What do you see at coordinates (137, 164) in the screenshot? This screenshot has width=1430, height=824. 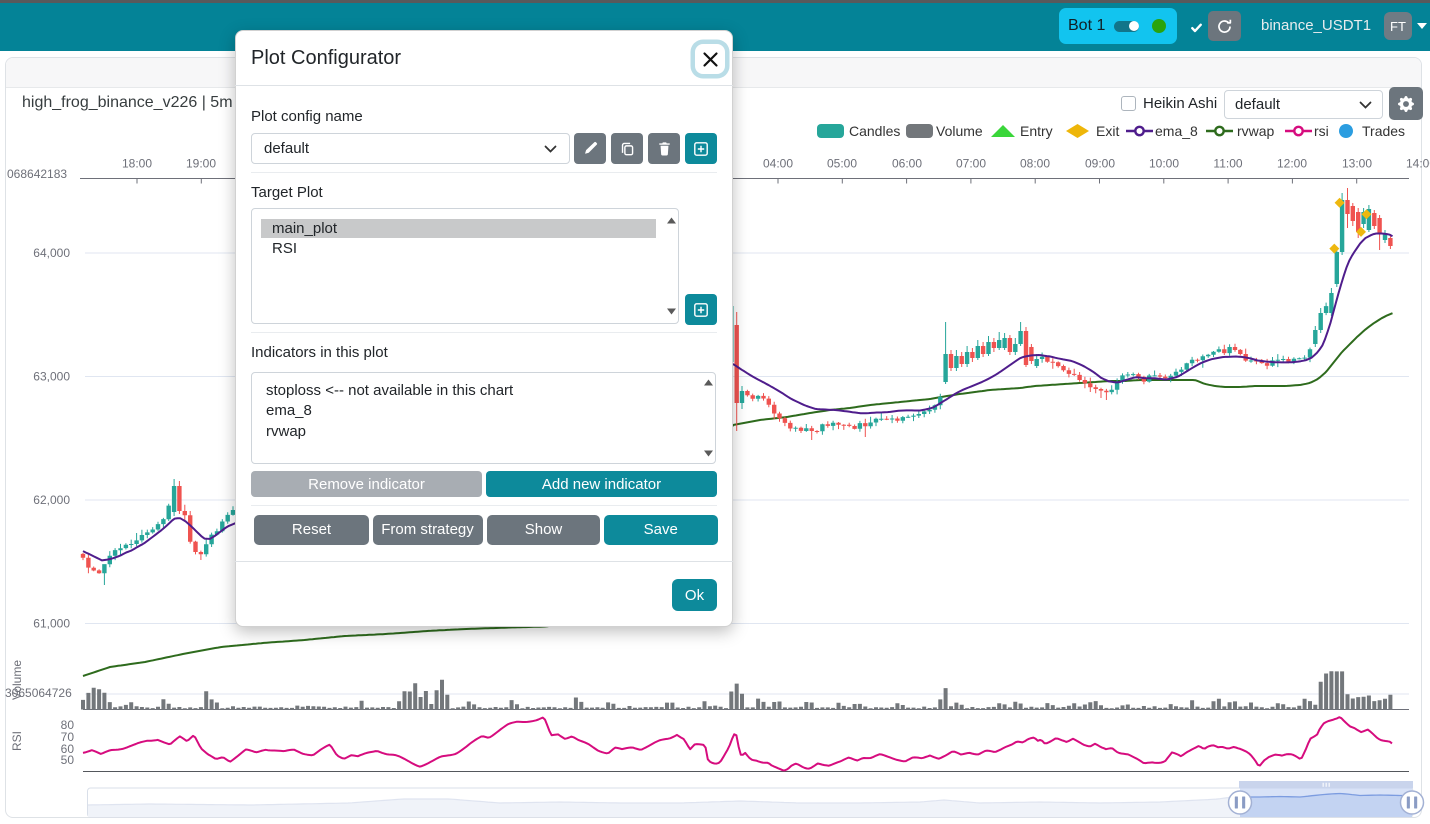 I see `svg-text: 18:00` at bounding box center [137, 164].